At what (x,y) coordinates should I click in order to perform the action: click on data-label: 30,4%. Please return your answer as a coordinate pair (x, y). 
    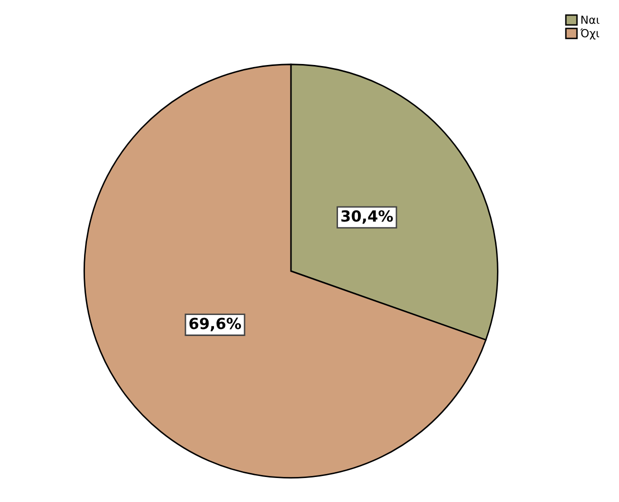
    Looking at the image, I should click on (367, 217).